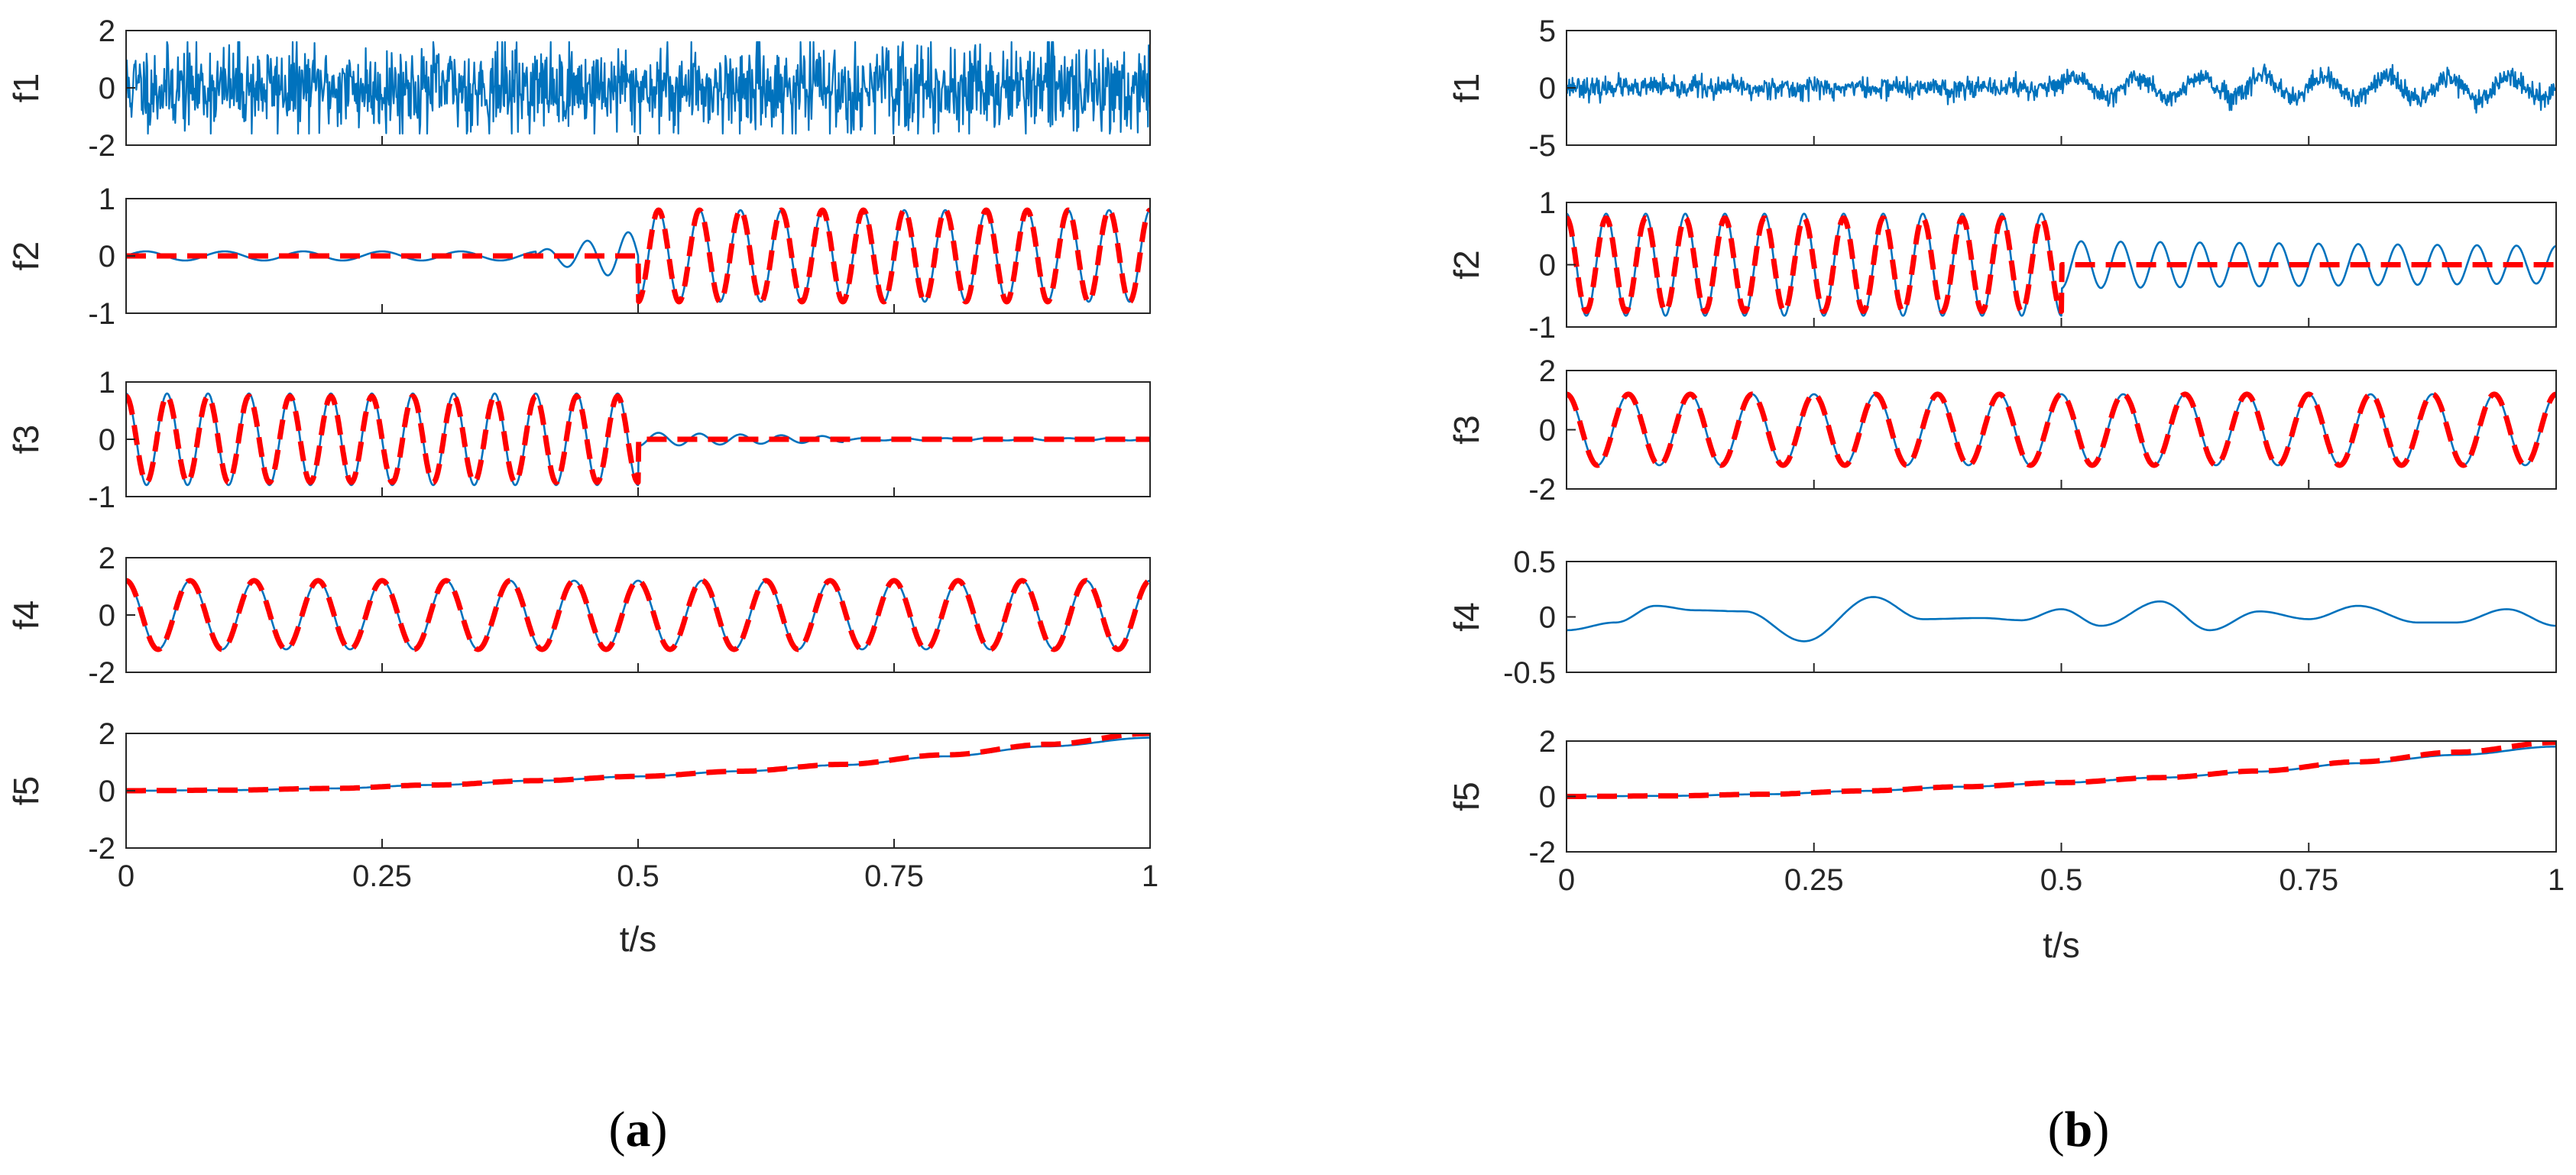 The width and height of the screenshot is (2576, 1175). Describe the element at coordinates (1542, 146) in the screenshot. I see `y-tick-label: -5` at that location.